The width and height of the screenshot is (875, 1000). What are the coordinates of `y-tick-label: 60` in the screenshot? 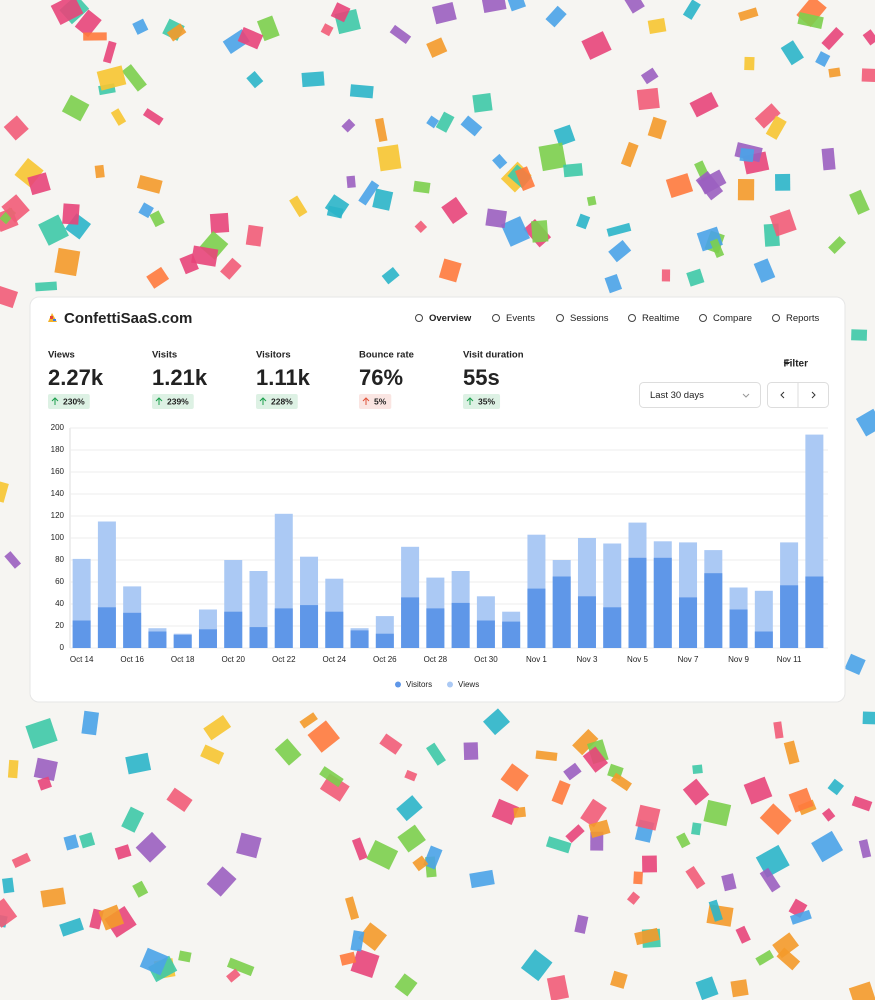 It's located at (59, 581).